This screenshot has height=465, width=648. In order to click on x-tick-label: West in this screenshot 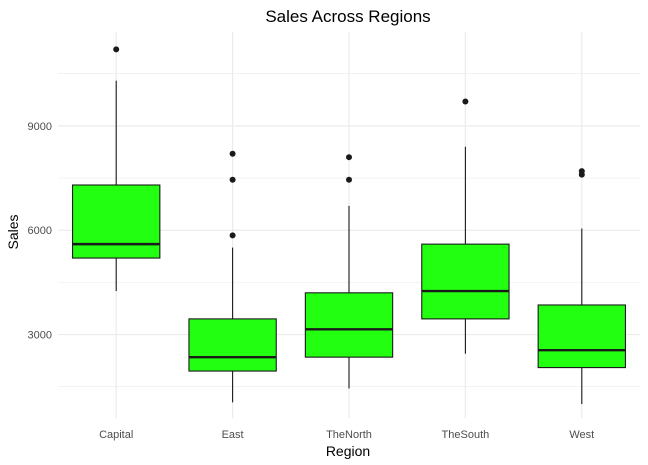, I will do `click(581, 435)`.